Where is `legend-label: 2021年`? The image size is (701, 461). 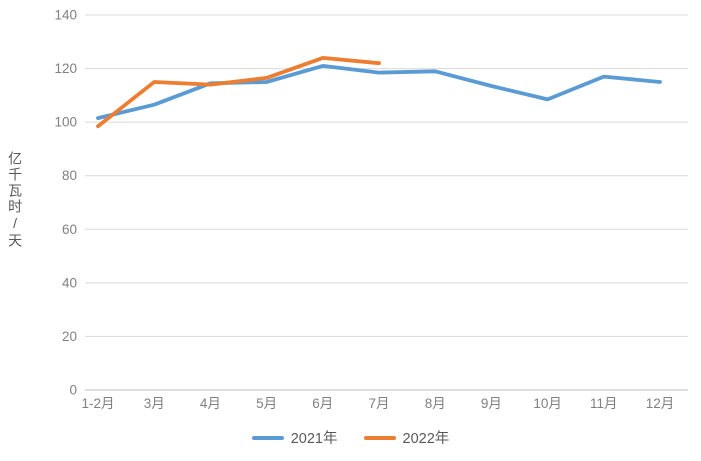 legend-label: 2021年 is located at coordinates (314, 439).